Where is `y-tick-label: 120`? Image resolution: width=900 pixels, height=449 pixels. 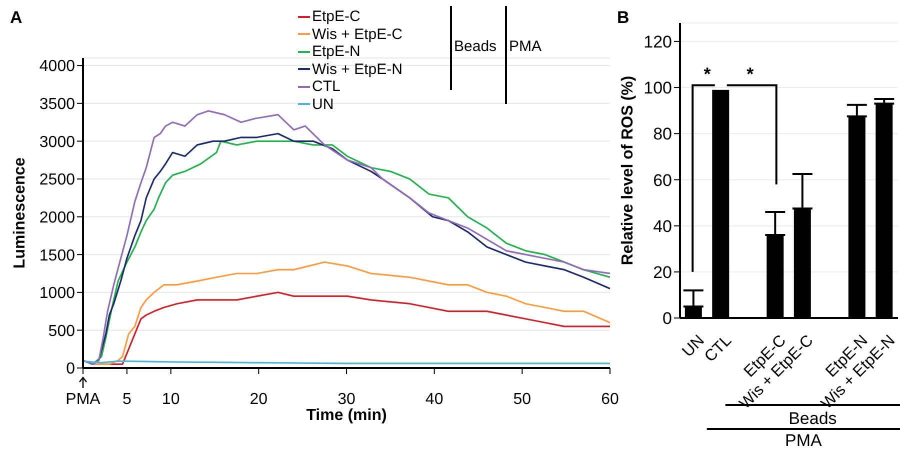
y-tick-label: 120 is located at coordinates (658, 42).